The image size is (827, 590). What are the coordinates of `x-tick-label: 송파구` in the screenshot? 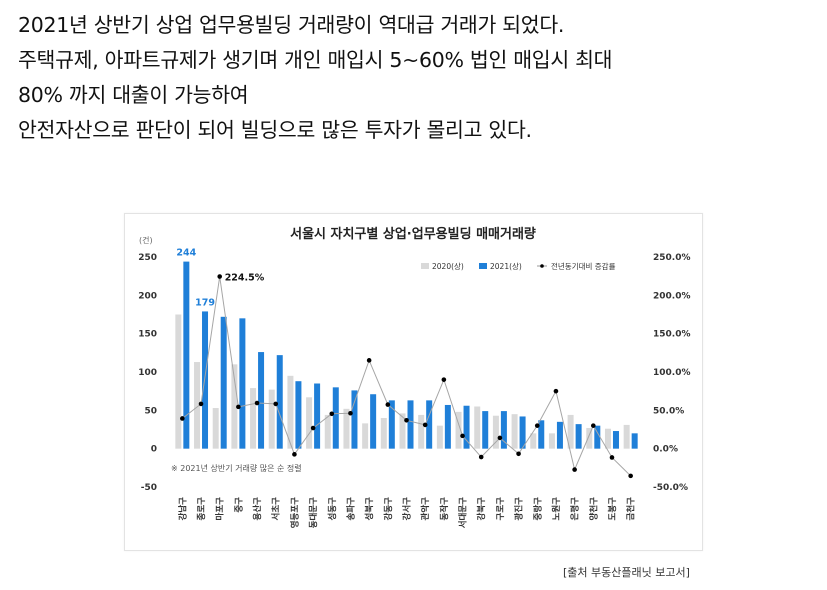 It's located at (350, 509).